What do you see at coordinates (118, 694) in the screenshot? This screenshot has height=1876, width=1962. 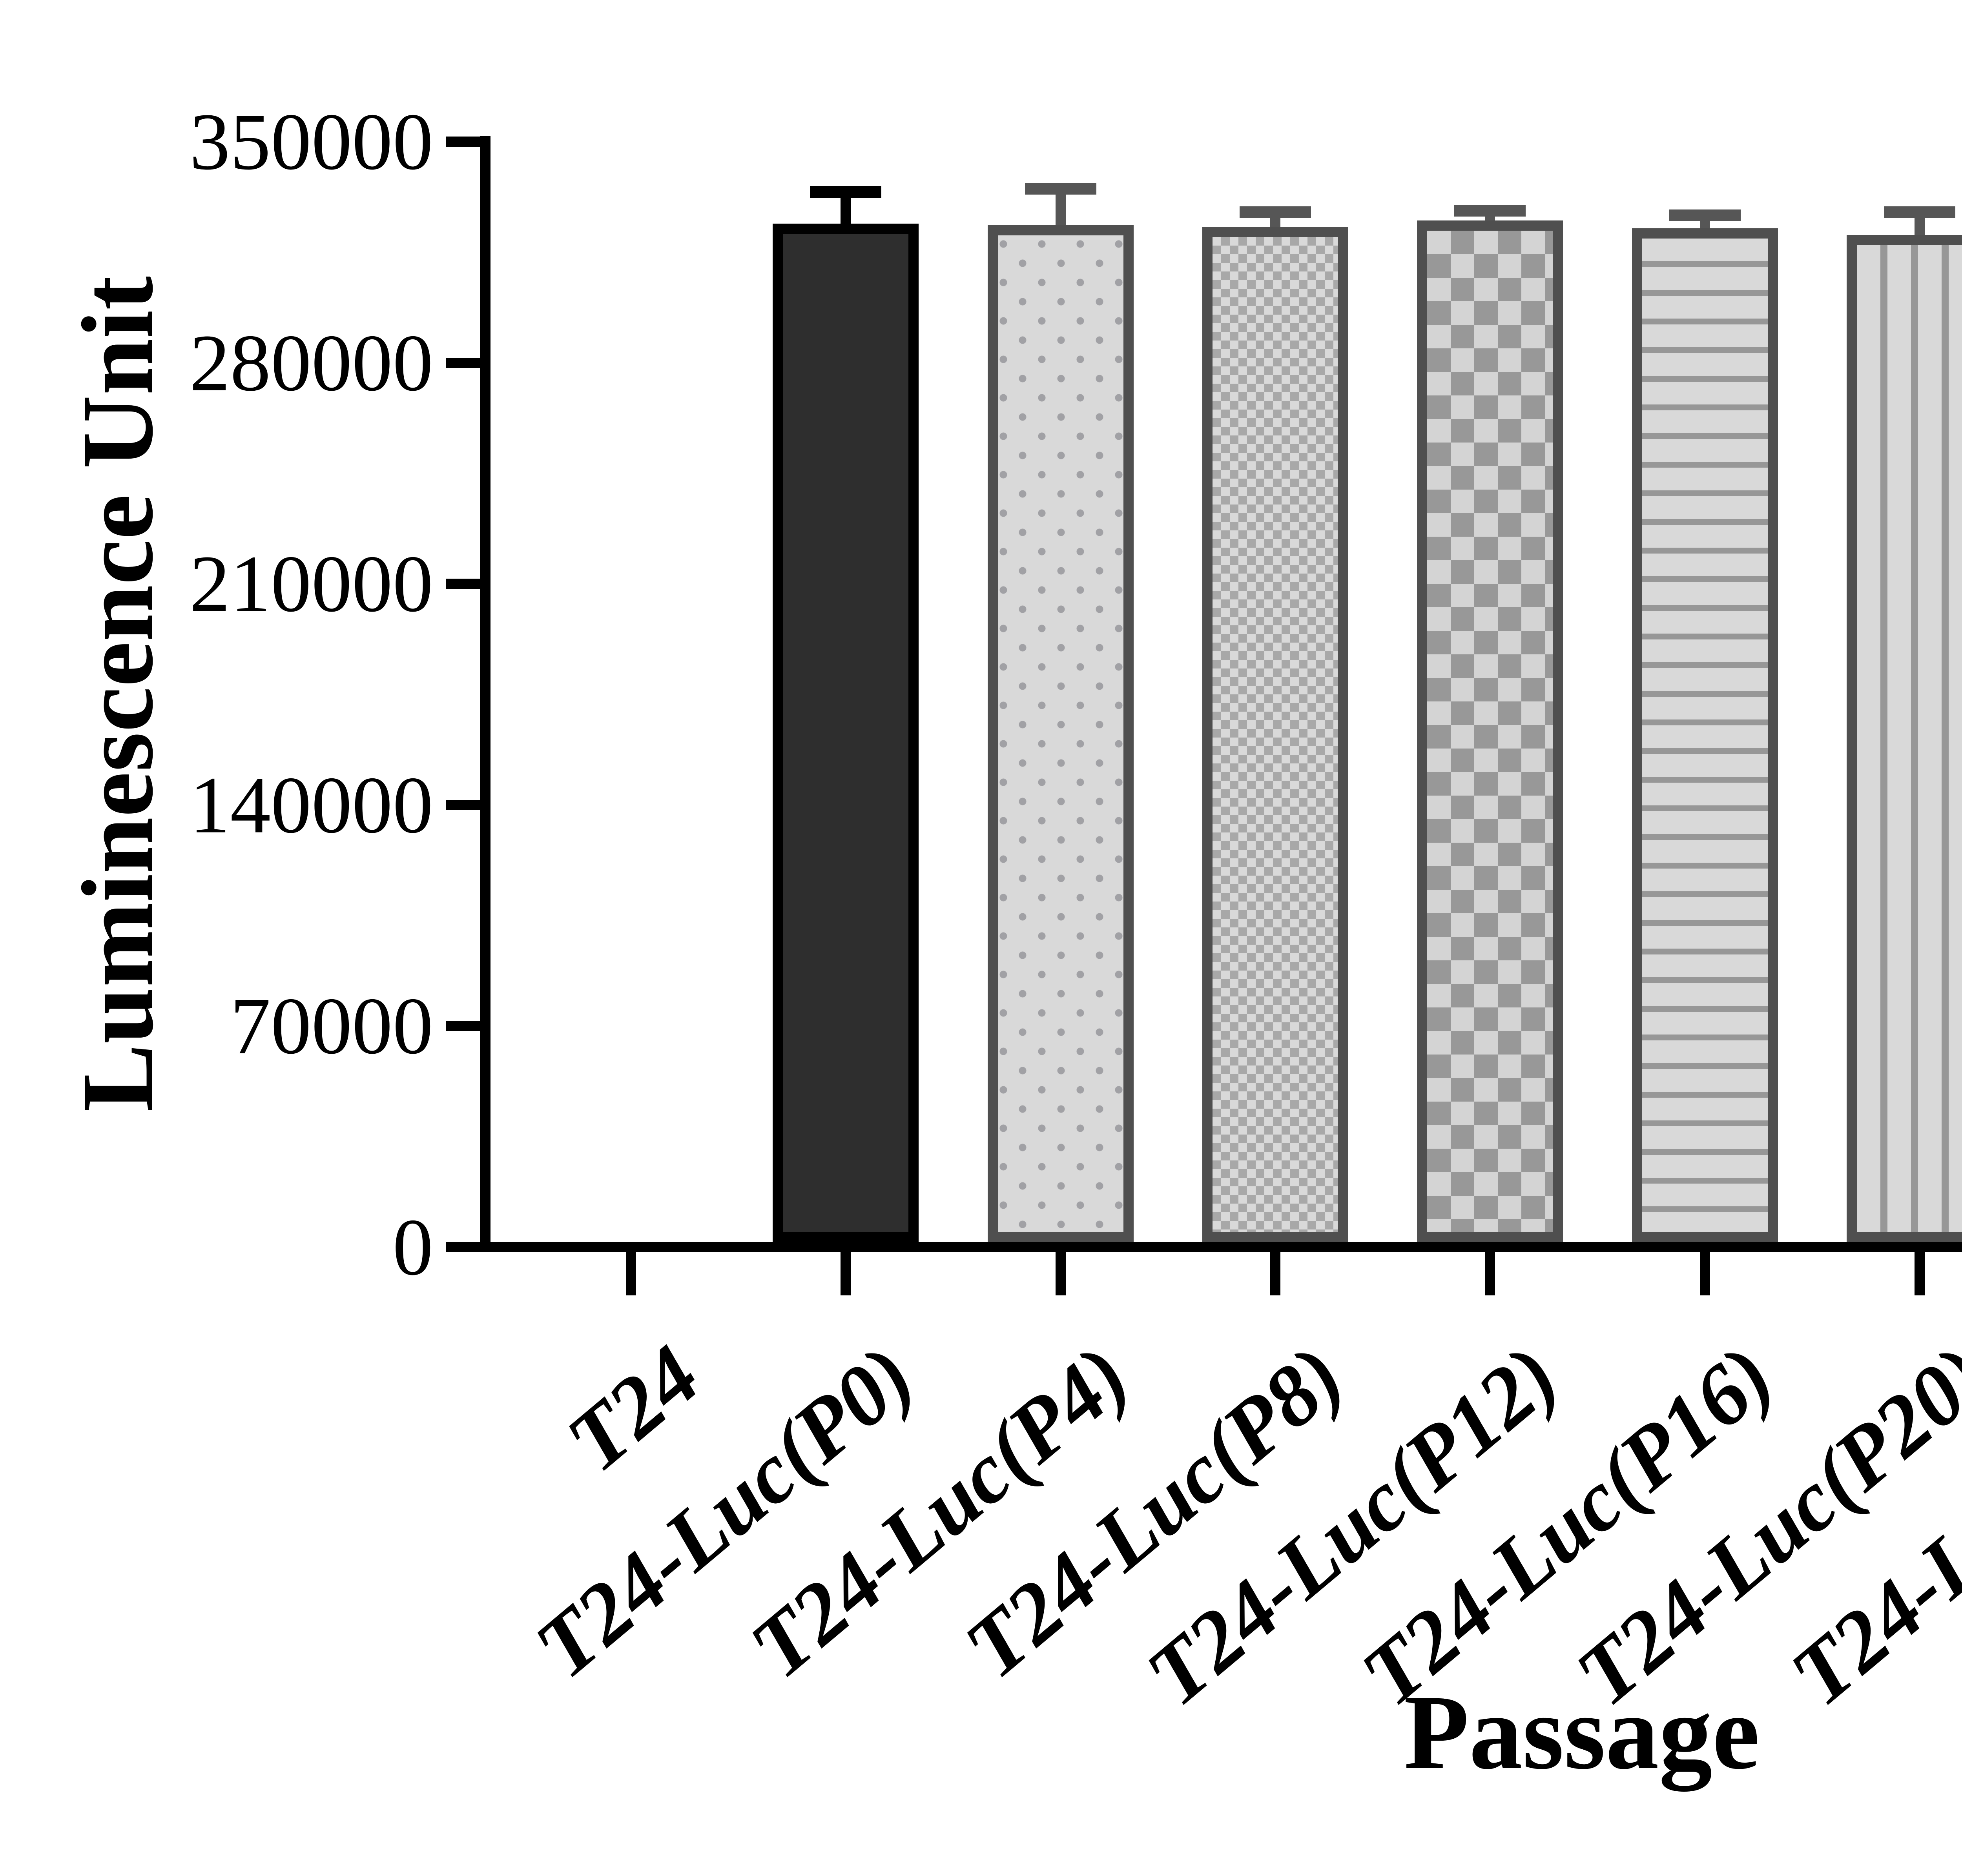 I see `y-axis-title: Luminescence Unit` at bounding box center [118, 694].